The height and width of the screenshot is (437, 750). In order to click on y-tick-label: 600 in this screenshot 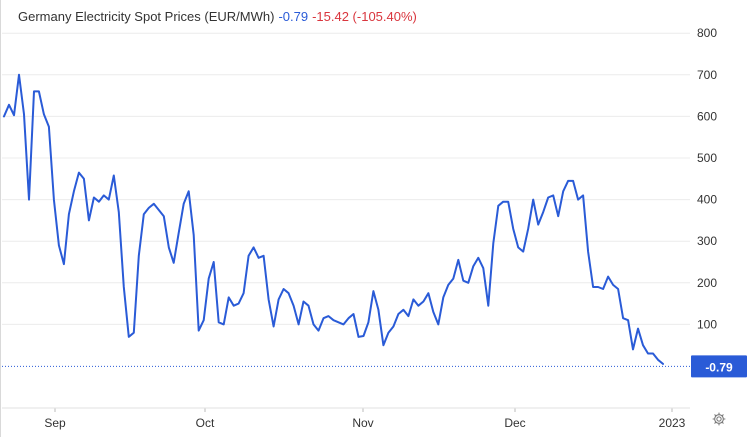, I will do `click(707, 116)`.